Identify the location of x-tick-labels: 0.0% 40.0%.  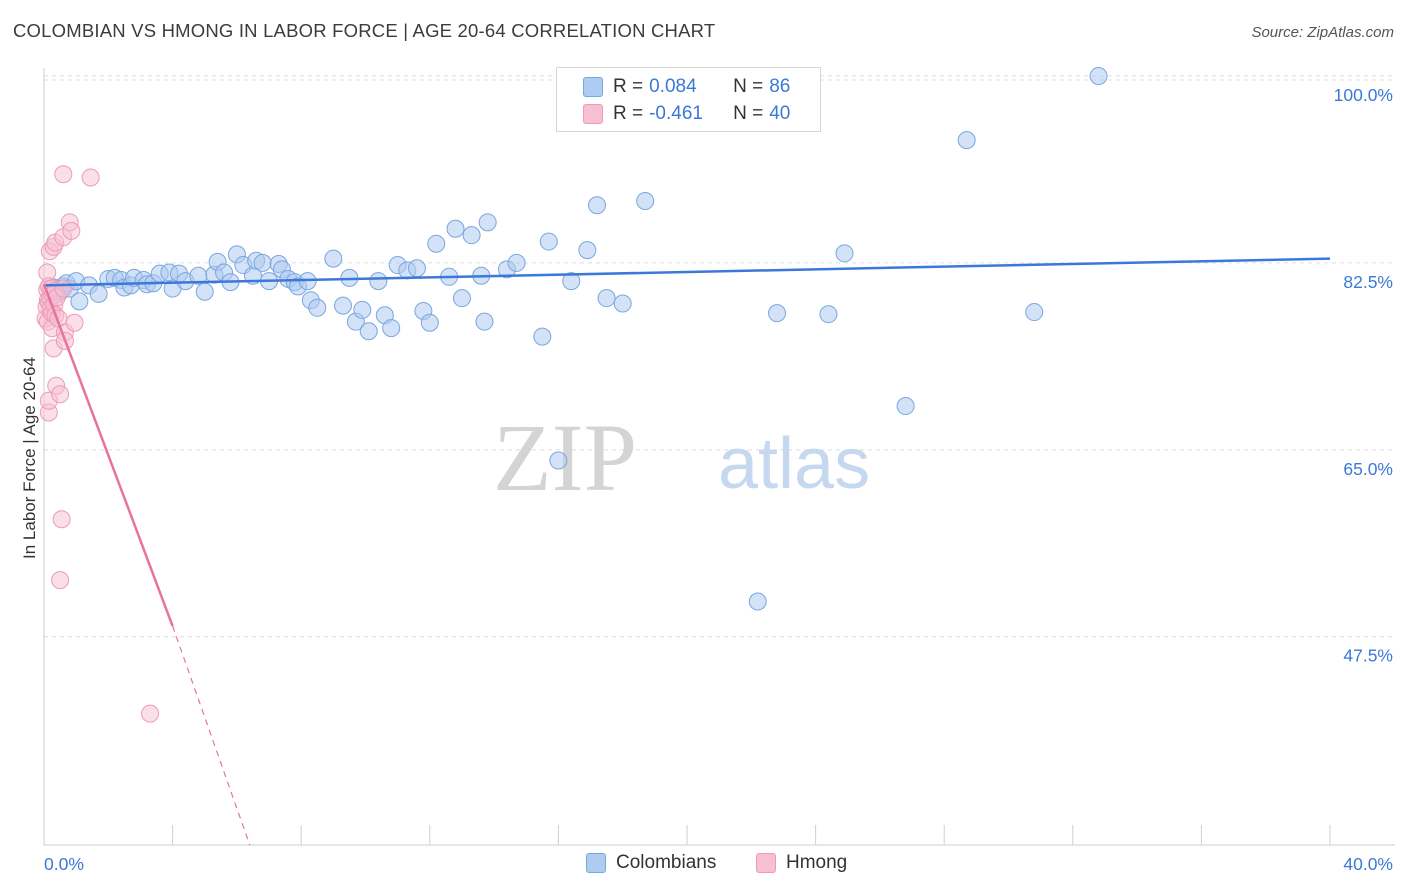
(718, 864).